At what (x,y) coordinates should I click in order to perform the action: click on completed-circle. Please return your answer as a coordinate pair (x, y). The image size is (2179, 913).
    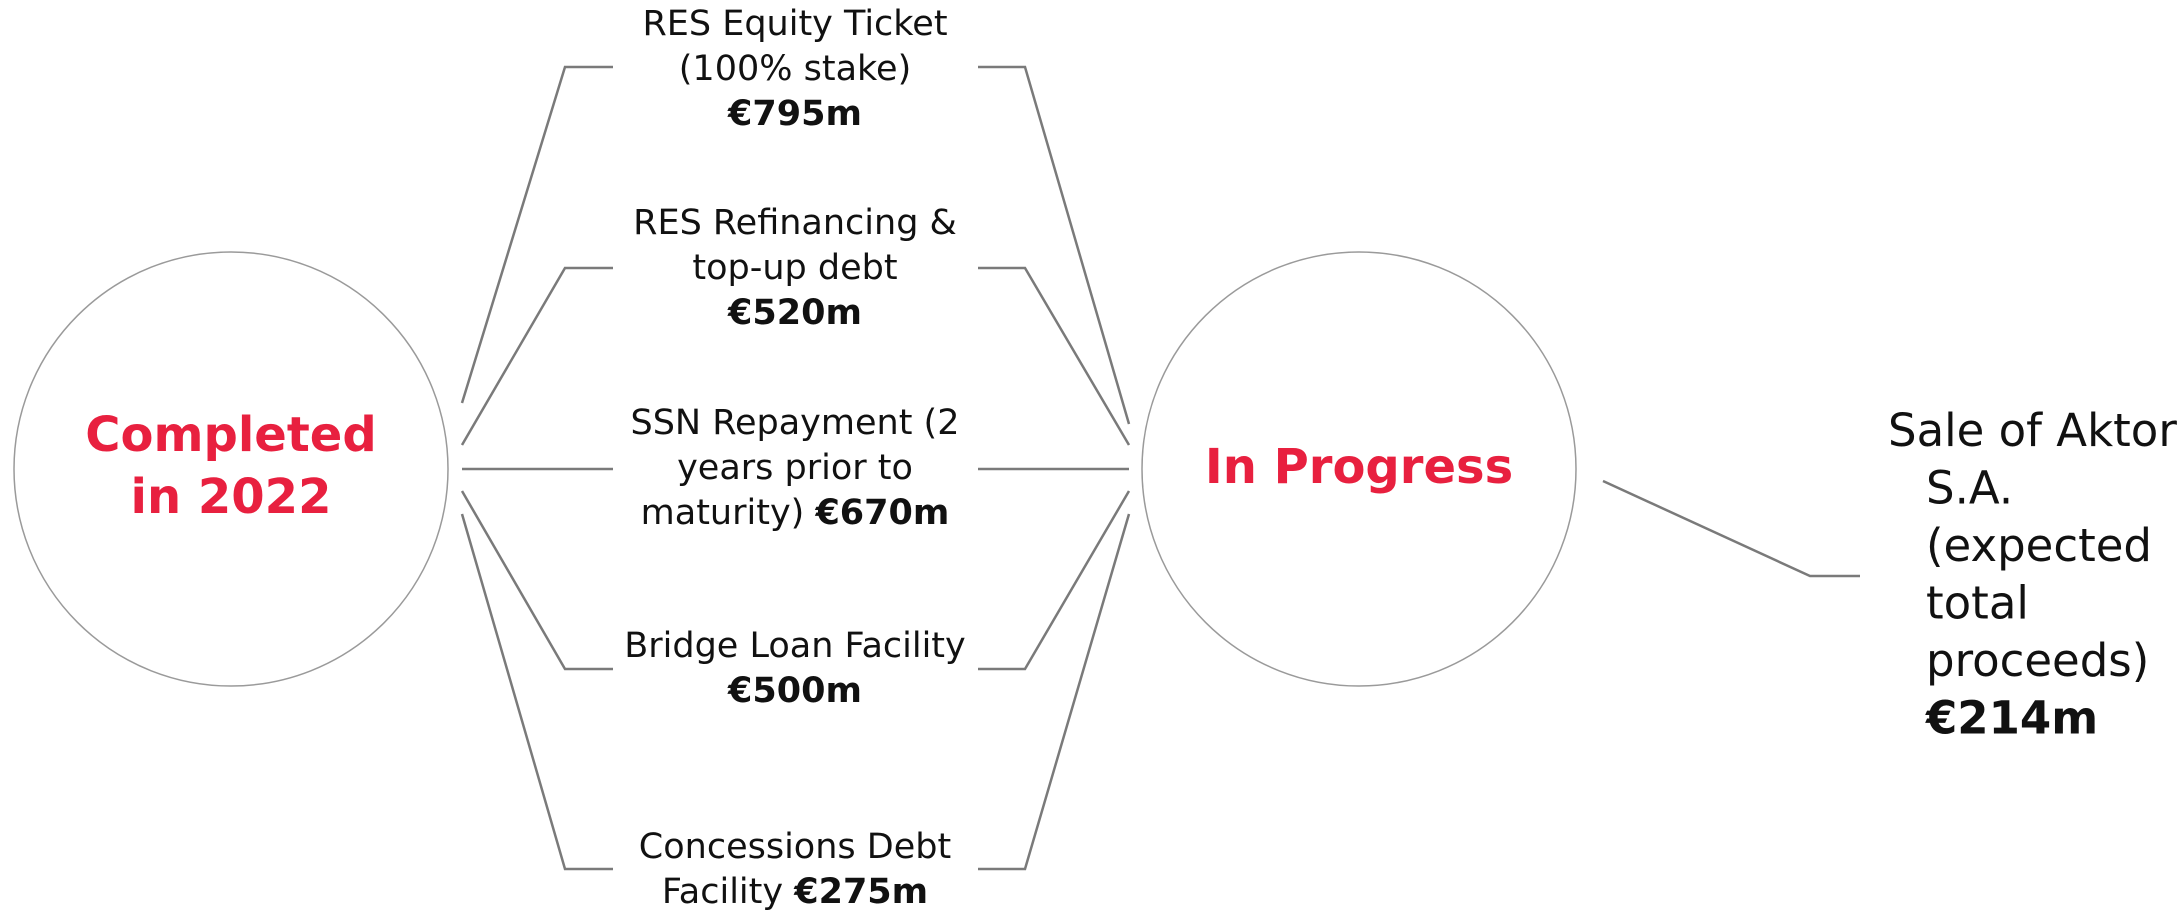
    Looking at the image, I should click on (231, 469).